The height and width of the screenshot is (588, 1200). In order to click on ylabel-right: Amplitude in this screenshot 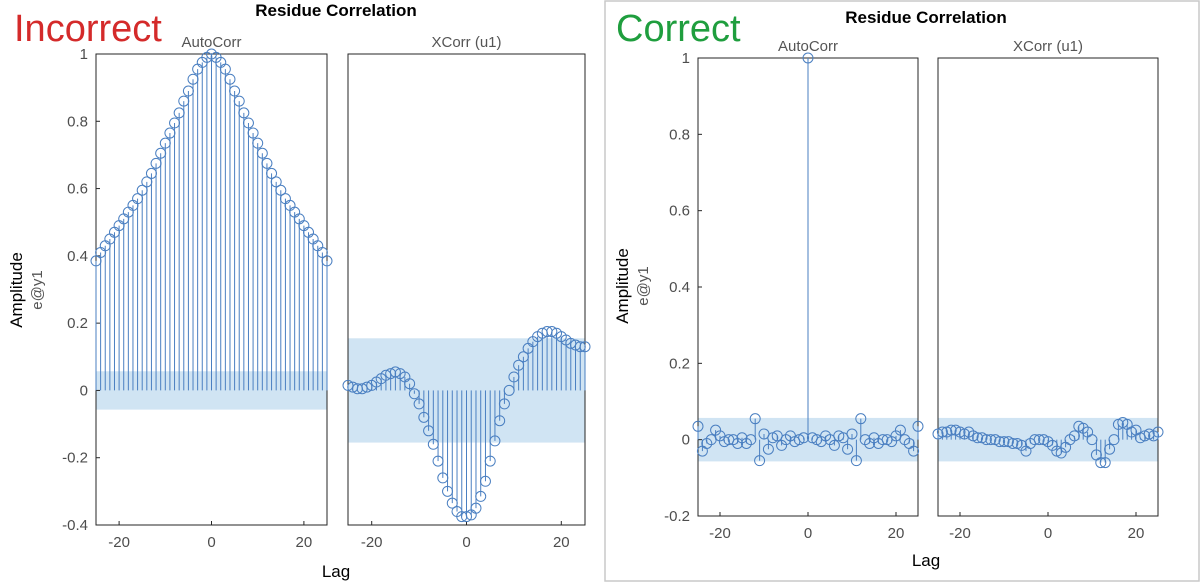, I will do `click(622, 286)`.